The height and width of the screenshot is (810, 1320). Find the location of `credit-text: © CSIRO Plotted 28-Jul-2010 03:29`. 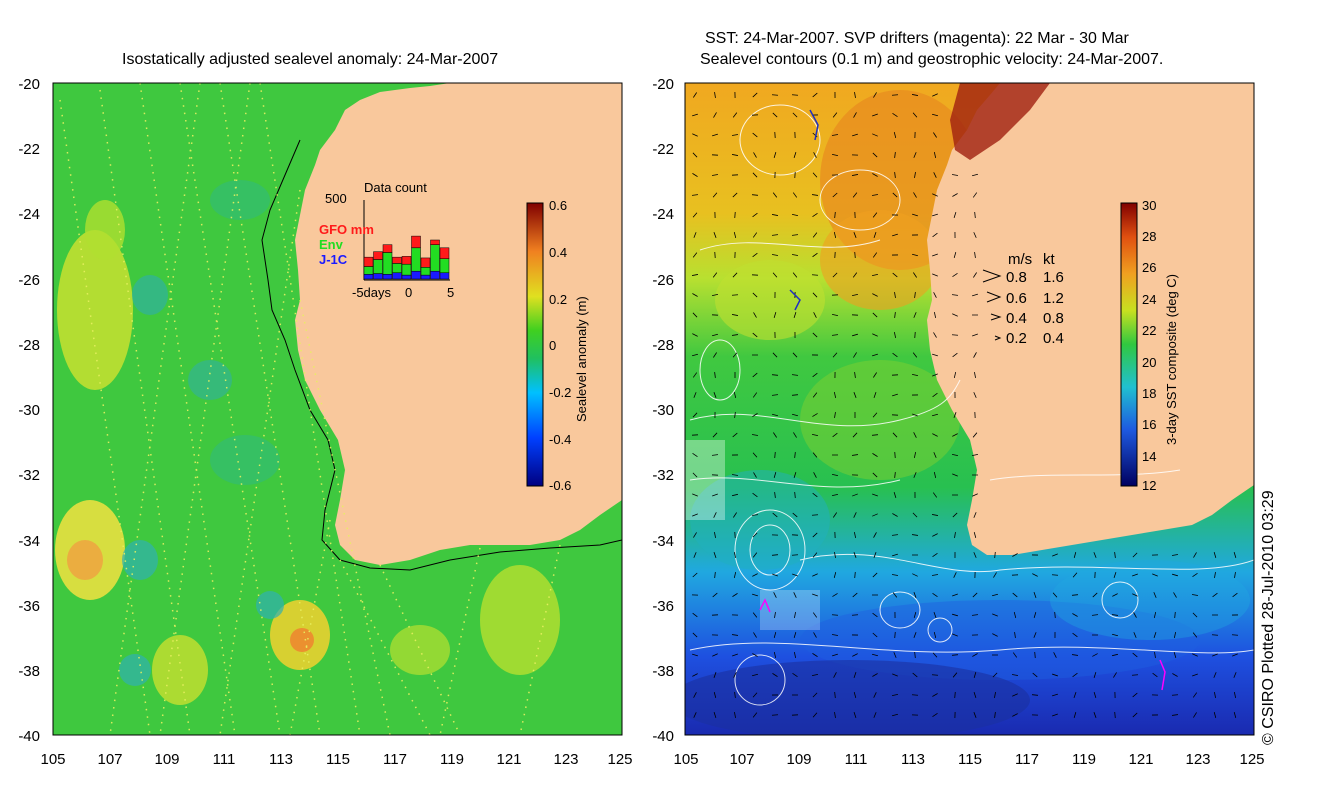

credit-text: © CSIRO Plotted 28-Jul-2010 03:29 is located at coordinates (1268, 617).